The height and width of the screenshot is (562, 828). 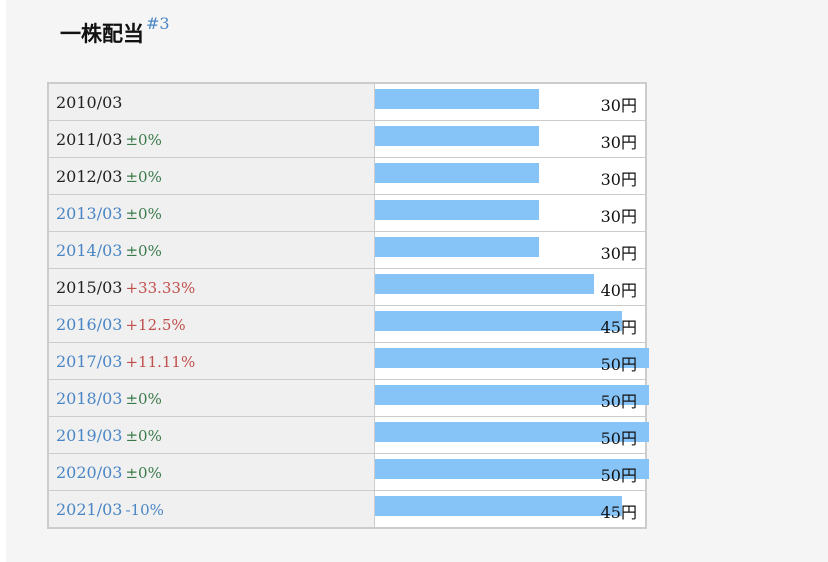 I want to click on dividend-row: 2010/03 30円, so click(x=347, y=101).